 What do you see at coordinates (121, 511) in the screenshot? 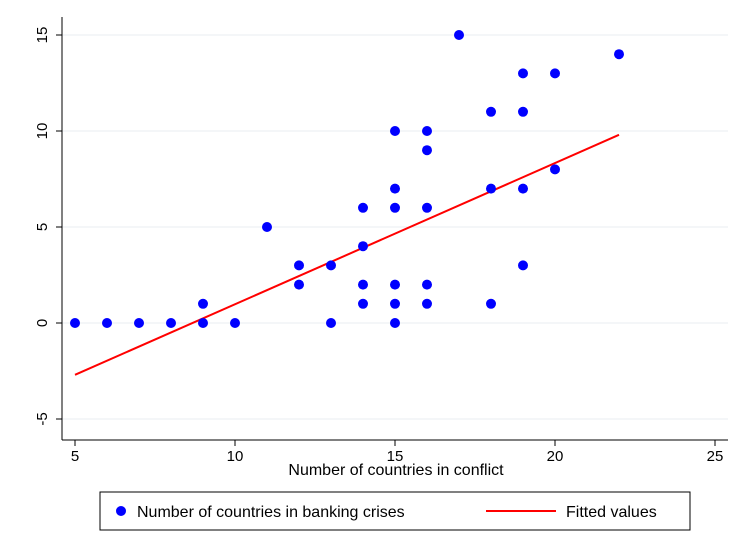
I see `legend-marker-crises` at bounding box center [121, 511].